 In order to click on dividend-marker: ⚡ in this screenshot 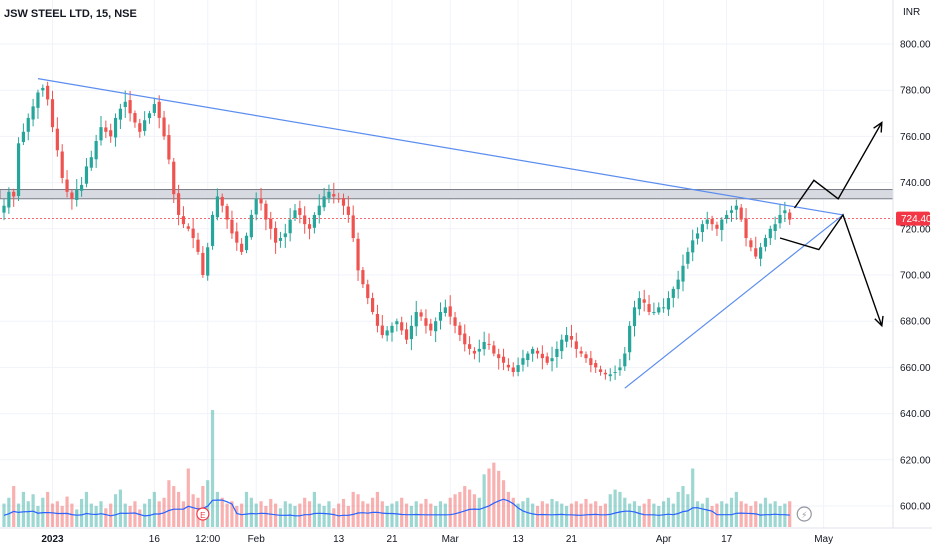, I will do `click(804, 514)`.